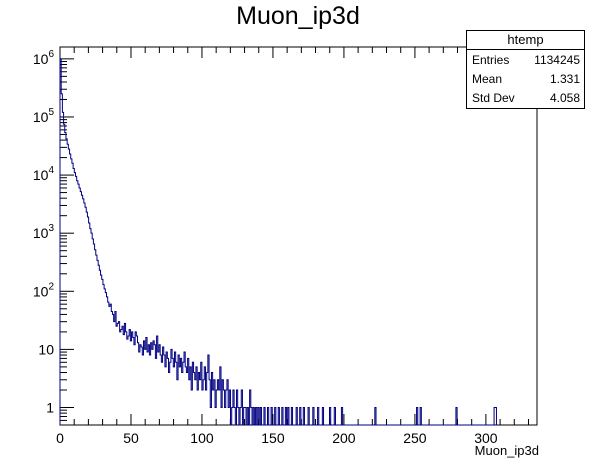 The width and height of the screenshot is (596, 472). I want to click on y-tick-label: 10, so click(46, 349).